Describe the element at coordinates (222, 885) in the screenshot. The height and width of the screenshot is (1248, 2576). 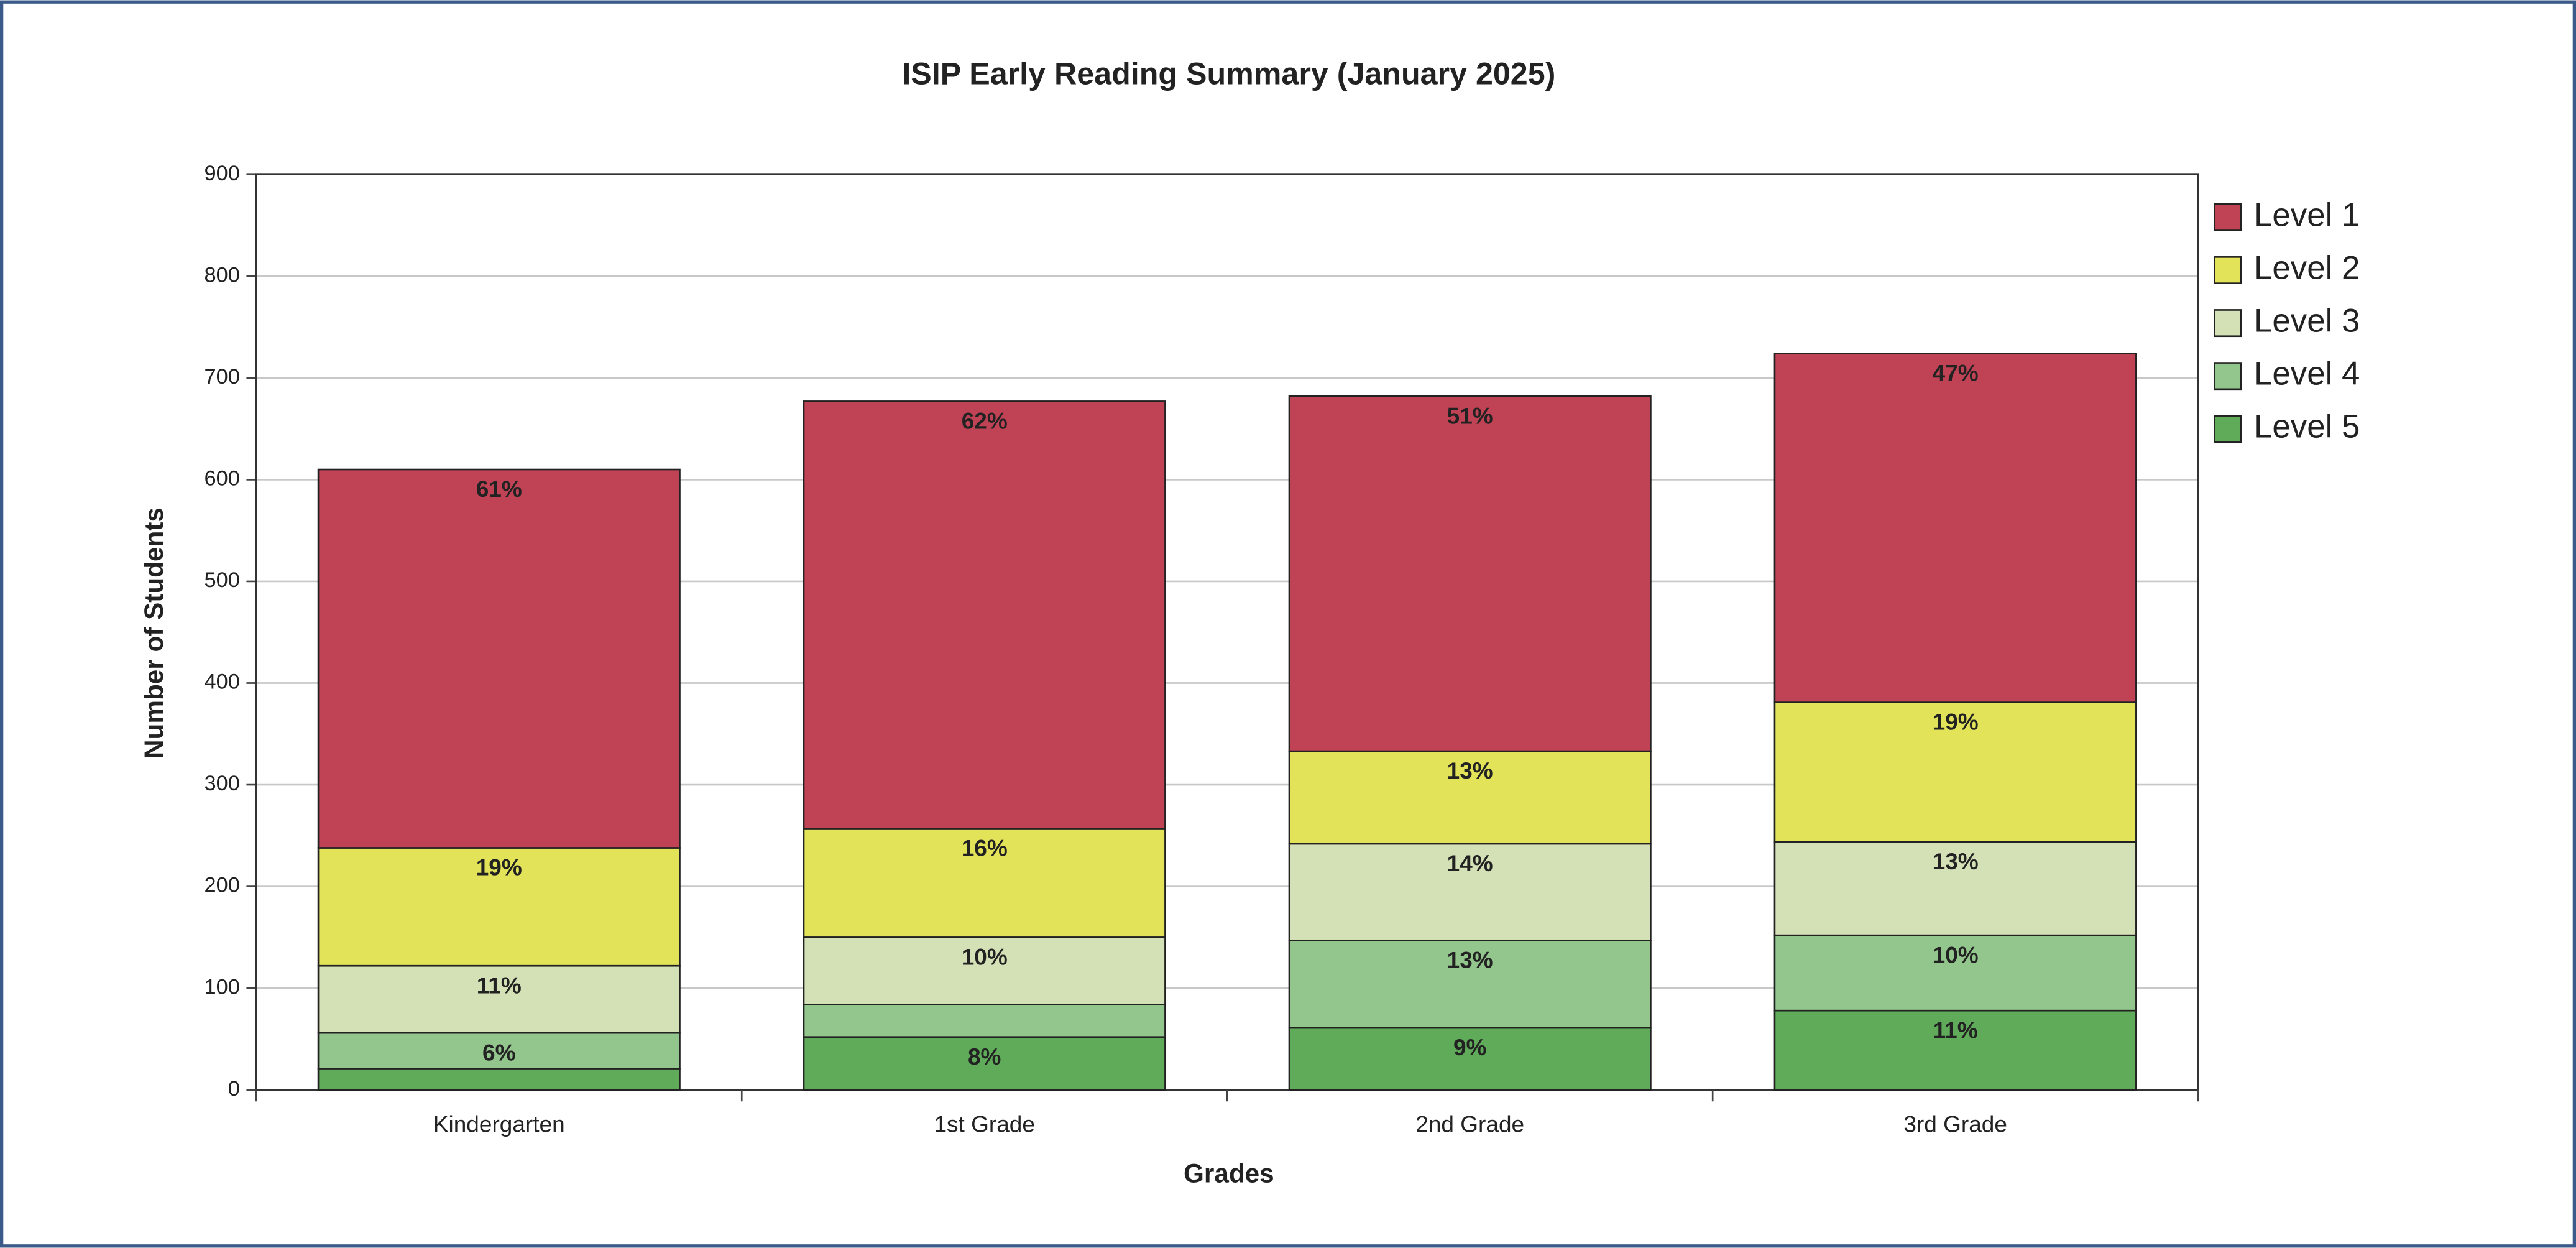
I see `y-tick-label: 200` at that location.